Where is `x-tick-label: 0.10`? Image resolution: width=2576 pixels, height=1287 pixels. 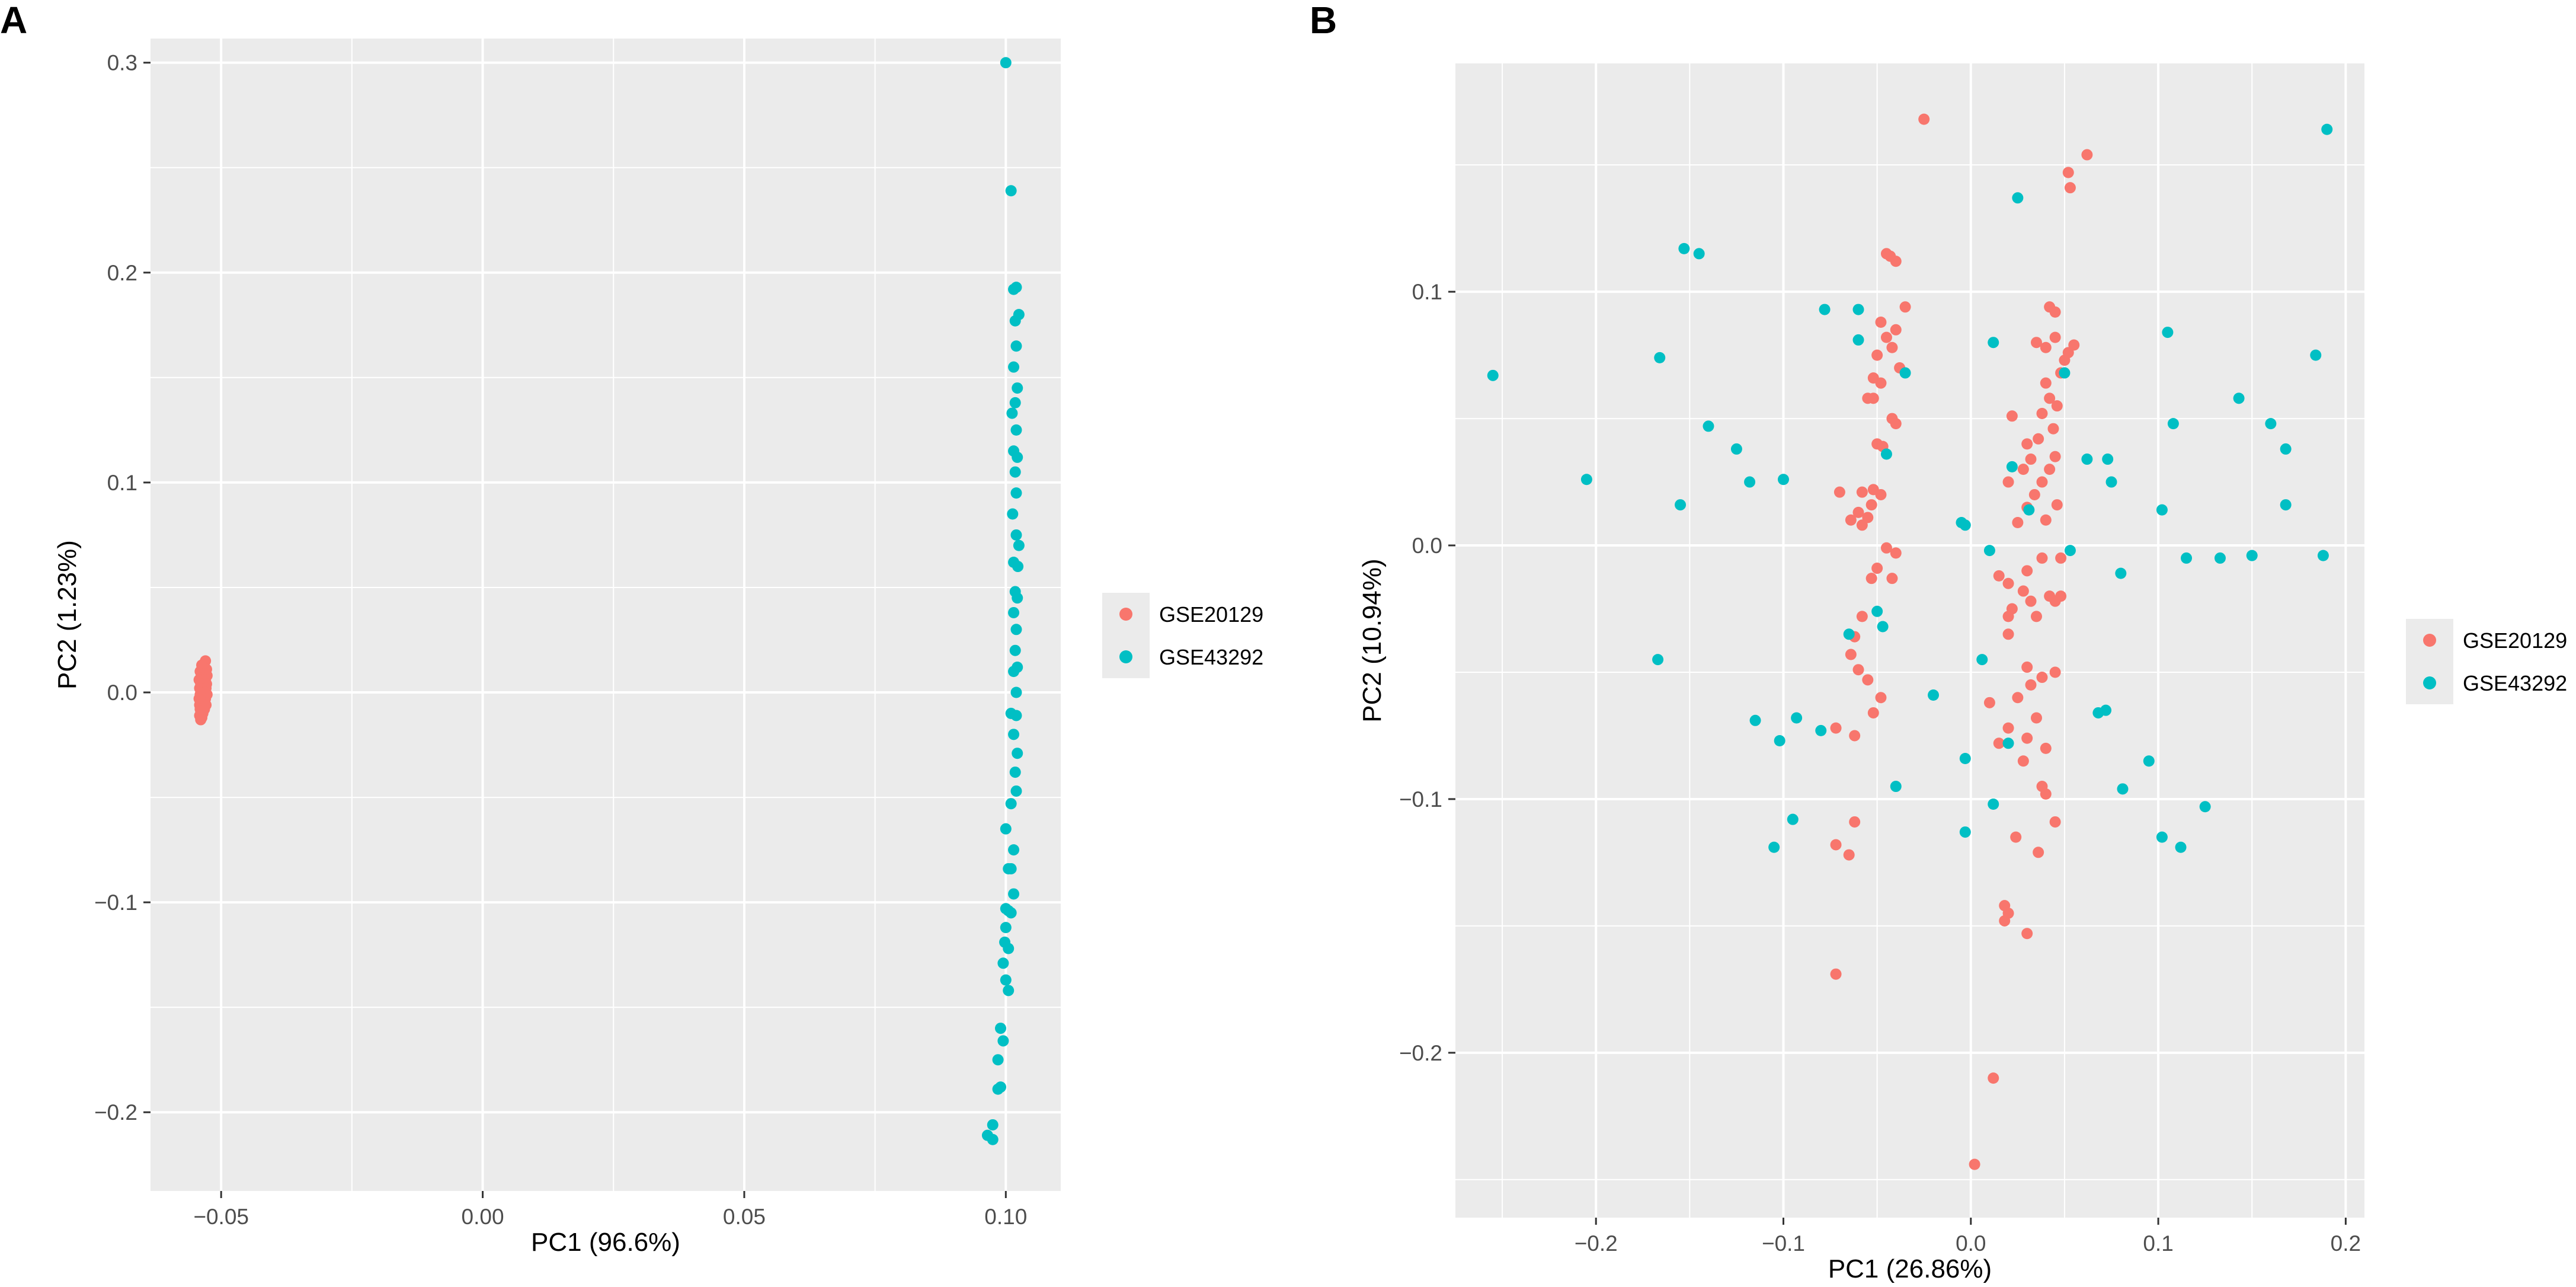
x-tick-label: 0.10 is located at coordinates (1005, 1217).